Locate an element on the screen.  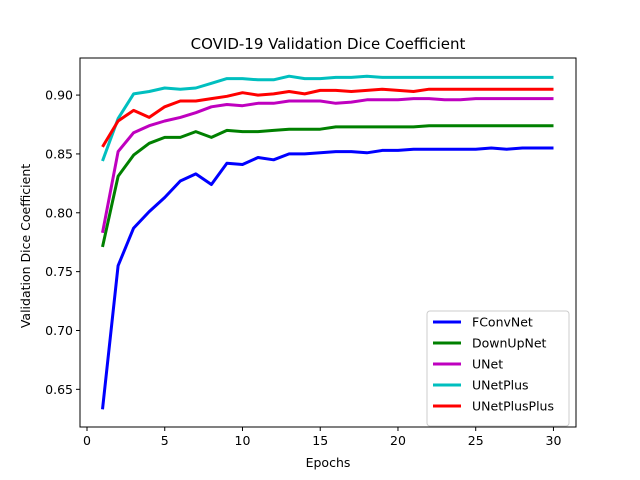
x-tick-label: 25 is located at coordinates (476, 440).